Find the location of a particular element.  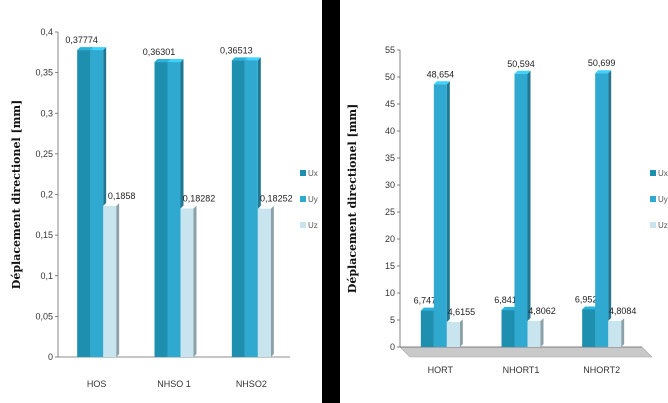

y-tick-label: 0,05 is located at coordinates (44, 316).